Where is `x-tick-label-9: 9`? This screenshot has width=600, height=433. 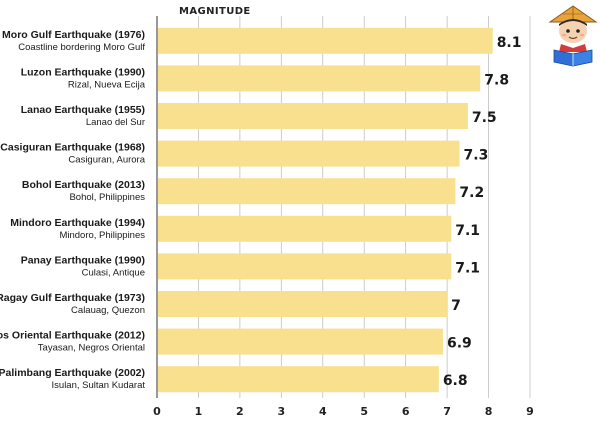 x-tick-label-9: 9 is located at coordinates (530, 411).